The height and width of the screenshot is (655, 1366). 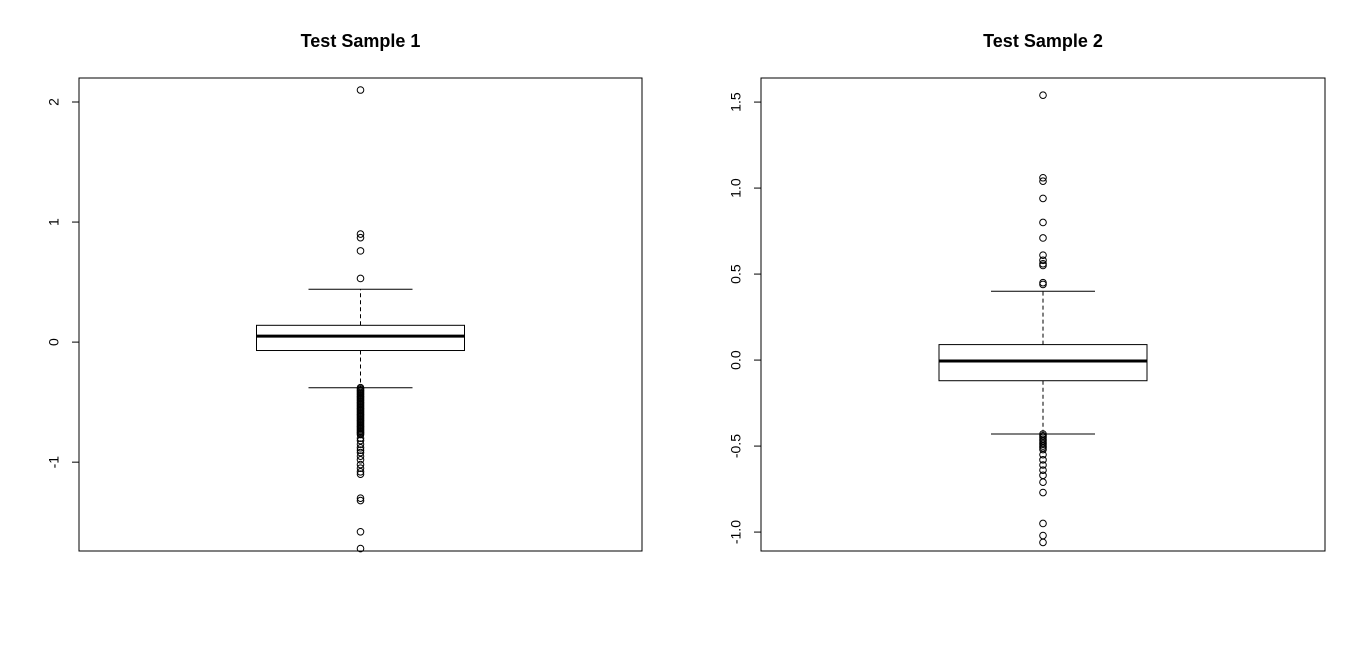 I want to click on y-tick-label: -1, so click(x=54, y=462).